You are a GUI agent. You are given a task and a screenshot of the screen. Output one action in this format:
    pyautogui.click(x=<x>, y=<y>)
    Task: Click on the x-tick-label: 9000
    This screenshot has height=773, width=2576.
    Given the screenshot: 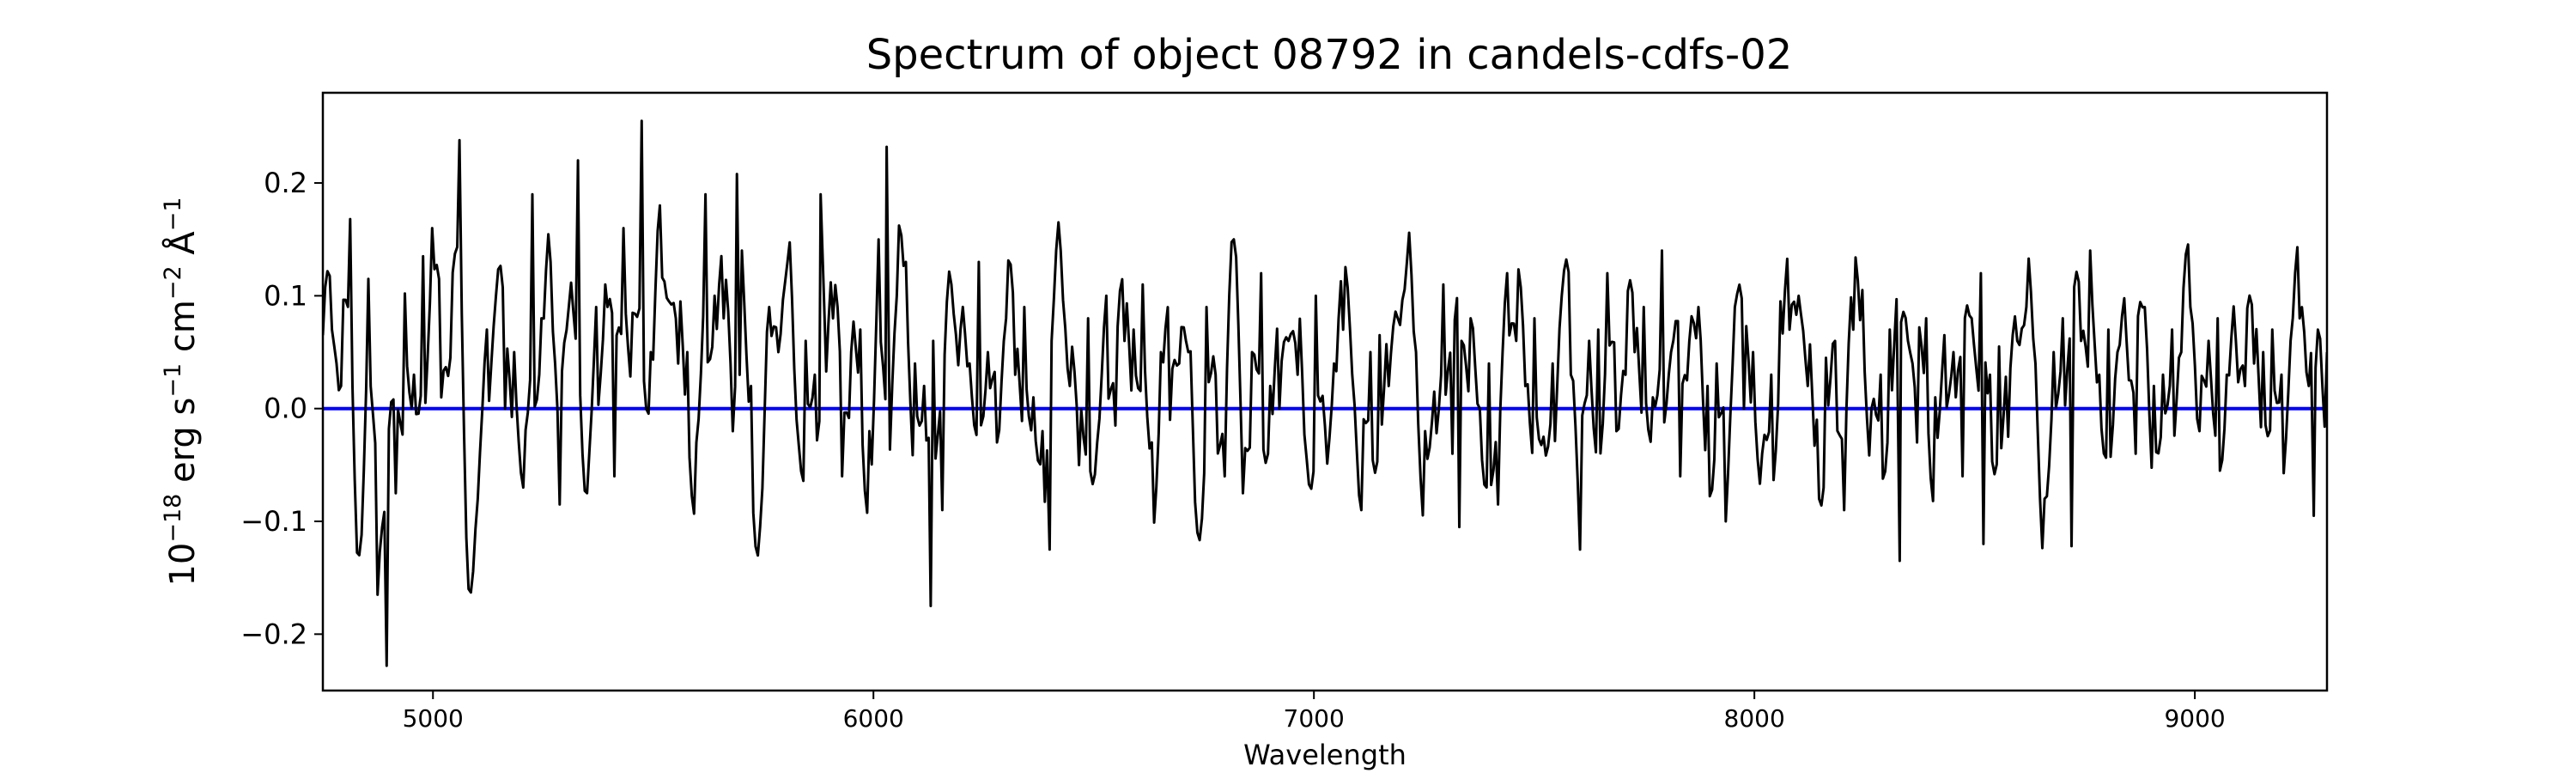 What is the action you would take?
    pyautogui.click(x=2194, y=718)
    